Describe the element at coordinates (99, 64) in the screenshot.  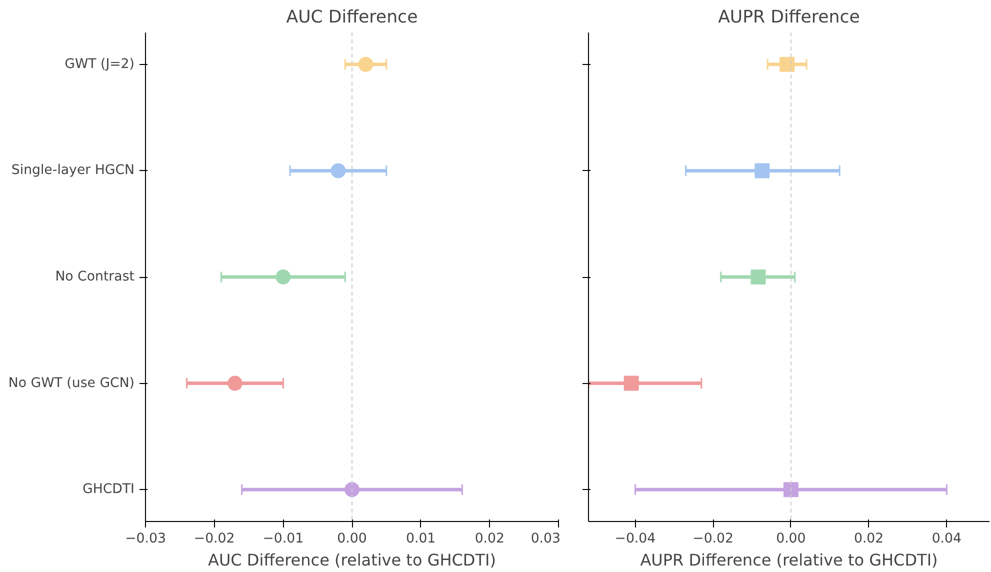
I see `y-tick-label: GWT (J=2)` at that location.